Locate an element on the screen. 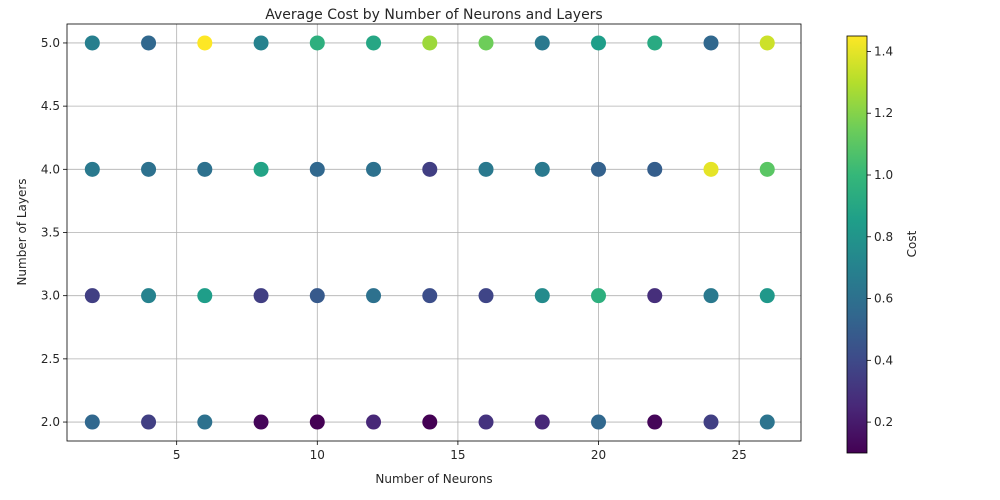 This screenshot has height=500, width=1000. y-axis-ticks: 2.0 2.5 3.0 3.5 4.0 4.5 5.0 is located at coordinates (54, 232).